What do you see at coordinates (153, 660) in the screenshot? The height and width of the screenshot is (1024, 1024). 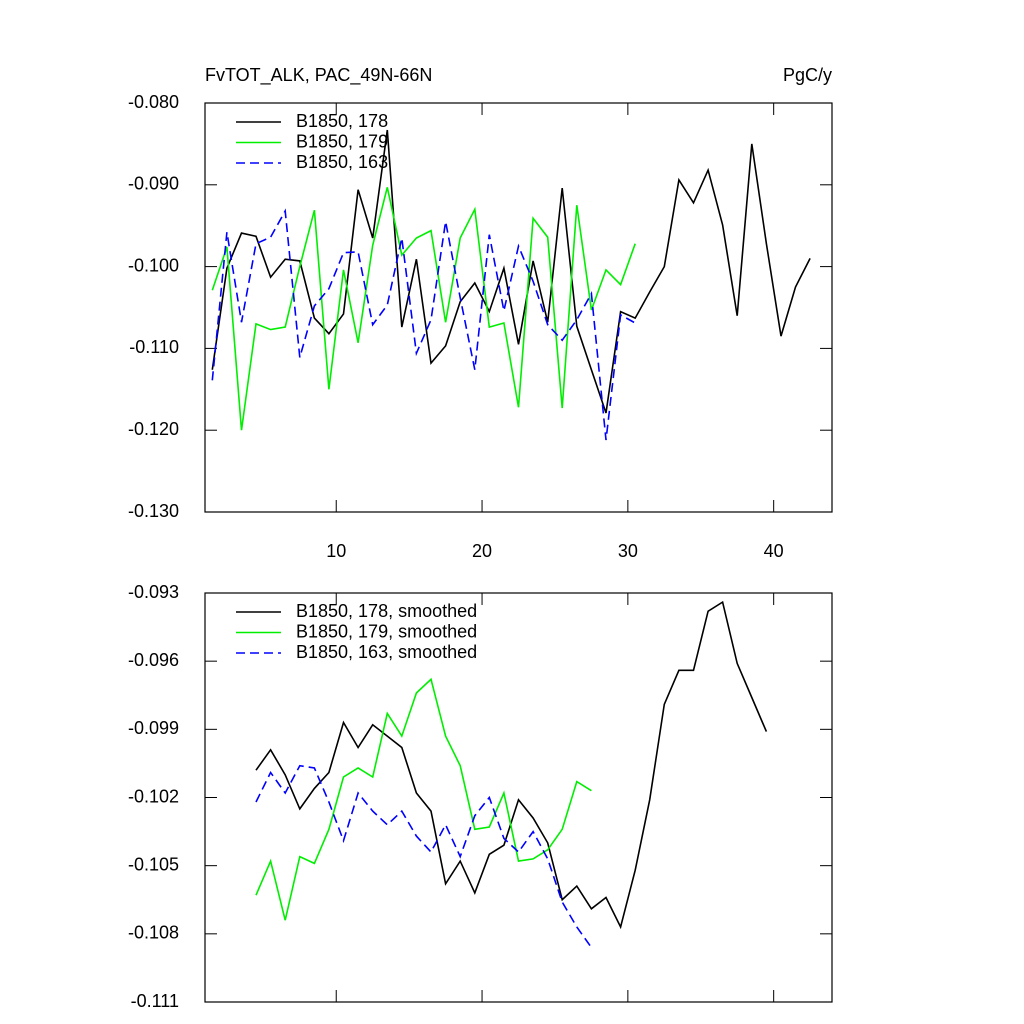 I see `y-tick-label: -0.096` at bounding box center [153, 660].